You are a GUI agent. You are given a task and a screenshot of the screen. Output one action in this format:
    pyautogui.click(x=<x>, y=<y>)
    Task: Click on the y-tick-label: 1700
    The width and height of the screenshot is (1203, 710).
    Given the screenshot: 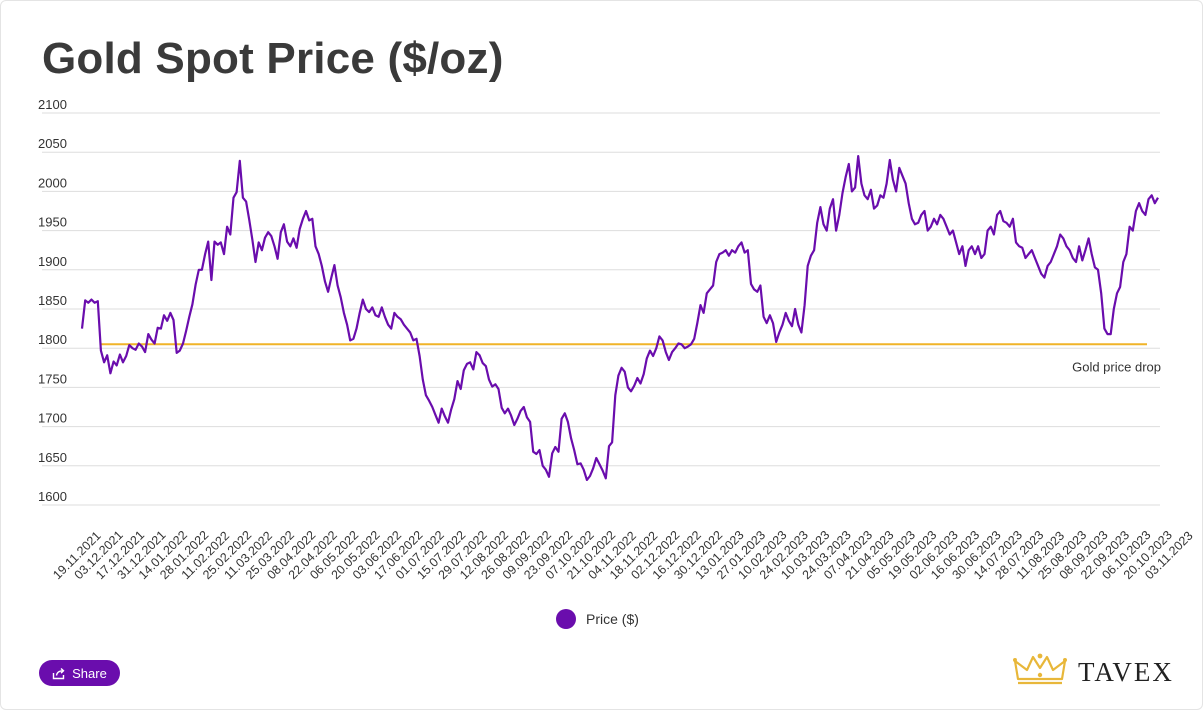 What is the action you would take?
    pyautogui.click(x=52, y=418)
    